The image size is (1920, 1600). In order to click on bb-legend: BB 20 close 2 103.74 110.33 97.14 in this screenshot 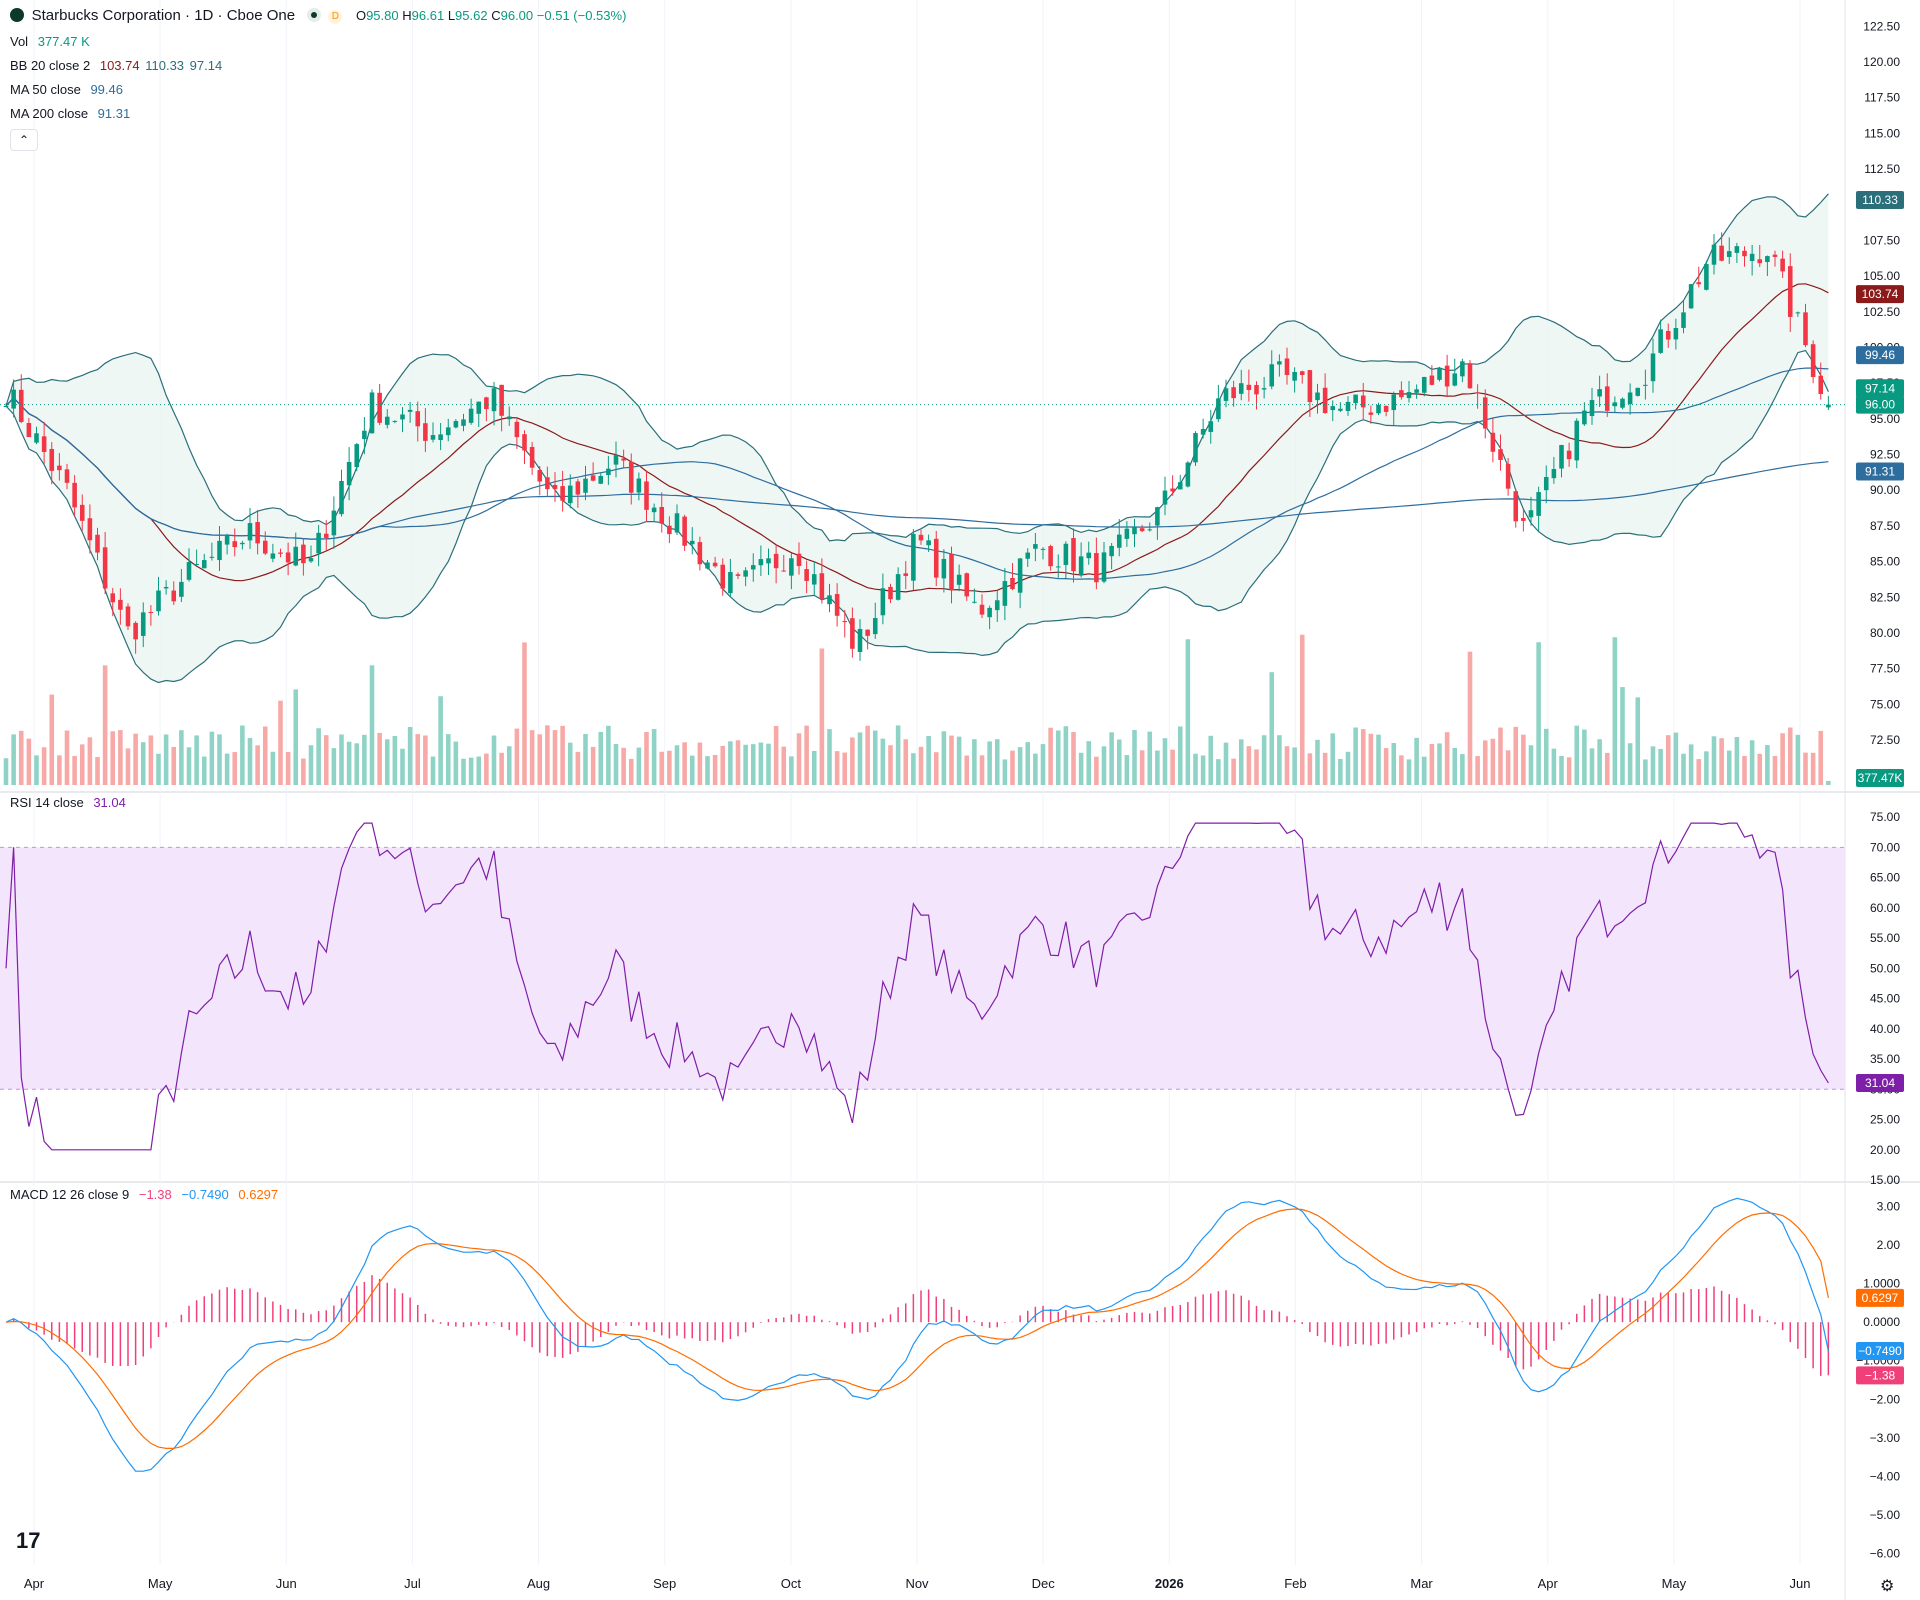, I will do `click(116, 65)`.